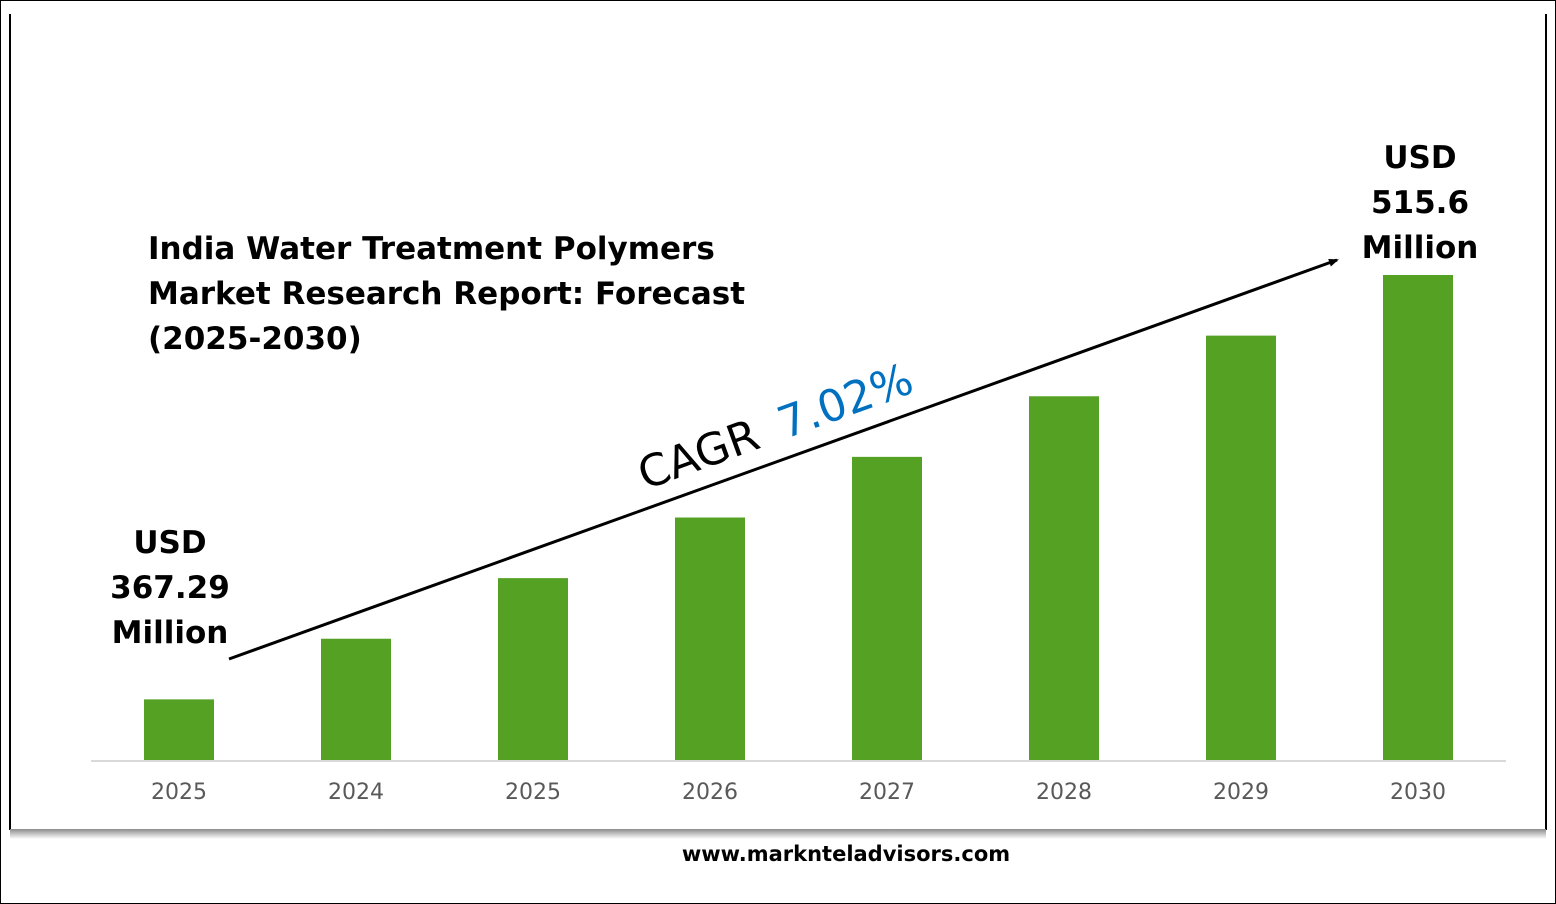 This screenshot has height=904, width=1556. What do you see at coordinates (887, 792) in the screenshot?
I see `x-tick-label: 2027` at bounding box center [887, 792].